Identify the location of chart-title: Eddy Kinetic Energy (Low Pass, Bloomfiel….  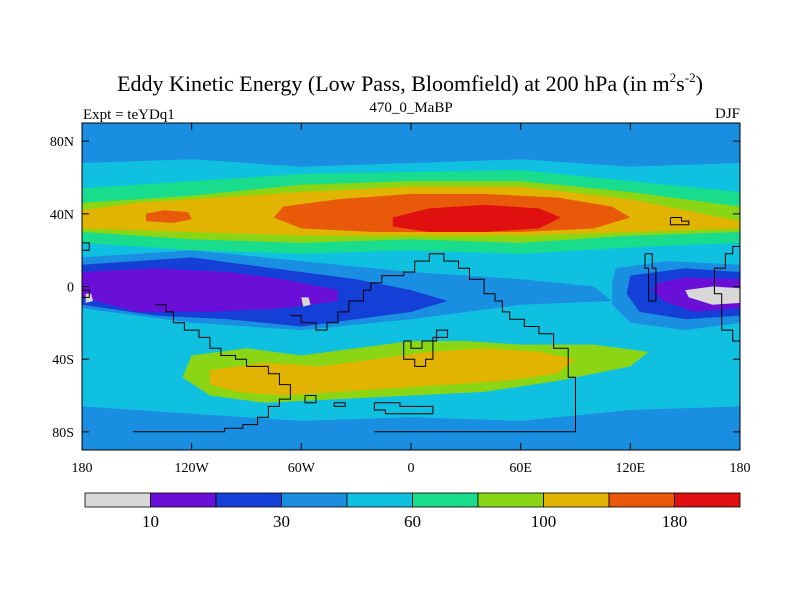
(410, 83).